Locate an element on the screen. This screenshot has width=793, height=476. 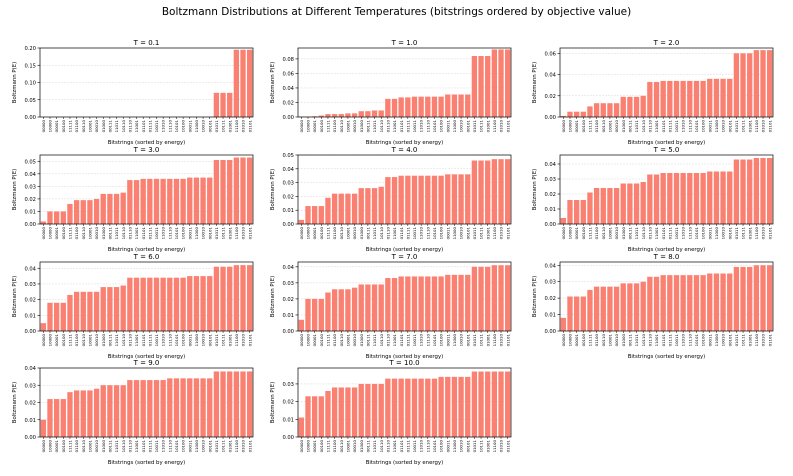
x-tick-label: 11100 is located at coordinates (494, 339).